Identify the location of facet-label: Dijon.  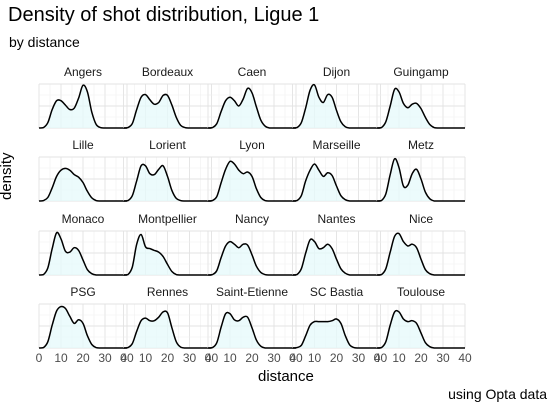
(336, 72).